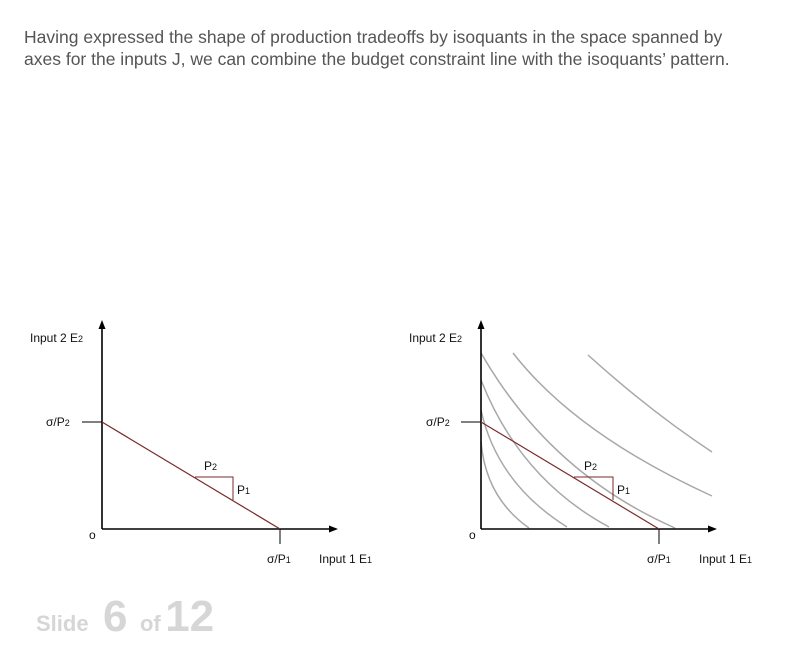  I want to click on left-x-axis-label: Input 1 E1, so click(346, 559).